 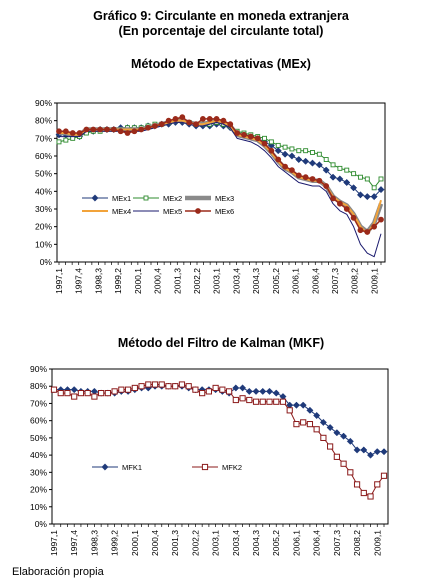 I want to click on y-tick-label: 70%, so click(x=38, y=403).